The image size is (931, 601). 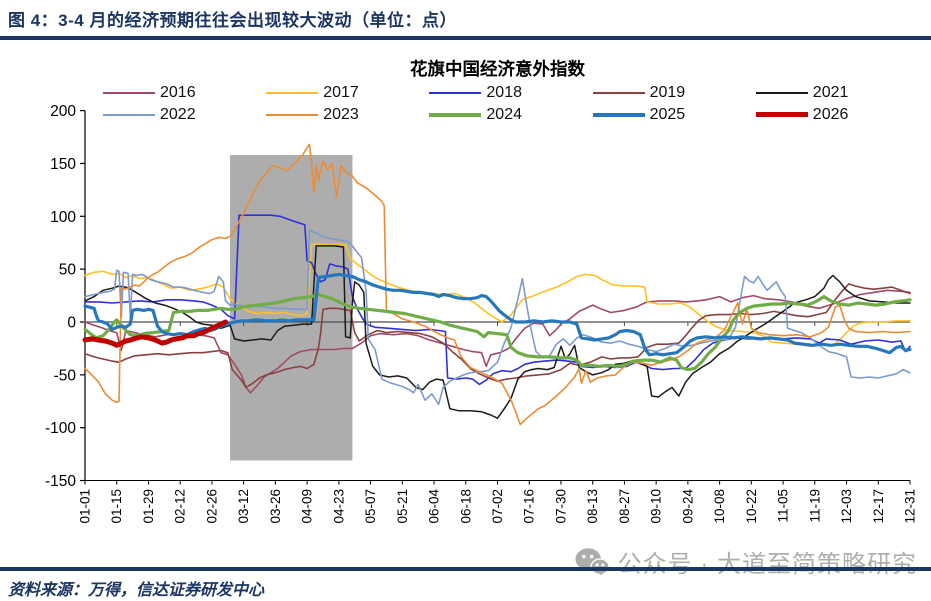 I want to click on x-tick-label: 07-02, so click(x=497, y=506).